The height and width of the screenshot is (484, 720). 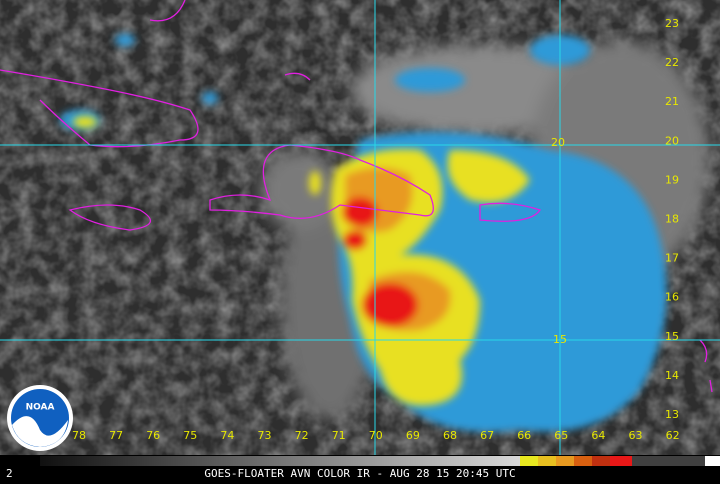 I want to click on latitude-label: 22, so click(x=672, y=62).